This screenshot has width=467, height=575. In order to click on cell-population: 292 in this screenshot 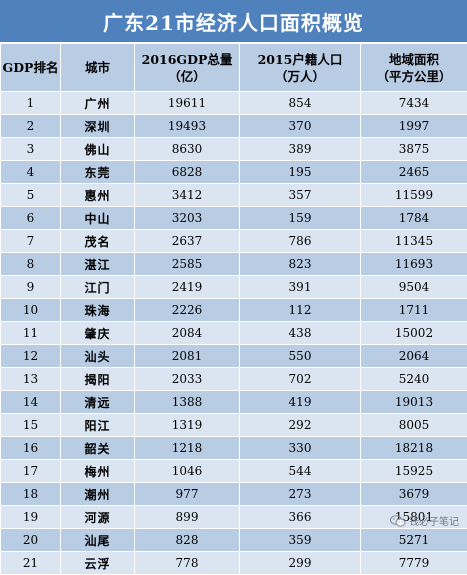, I will do `click(300, 425)`.